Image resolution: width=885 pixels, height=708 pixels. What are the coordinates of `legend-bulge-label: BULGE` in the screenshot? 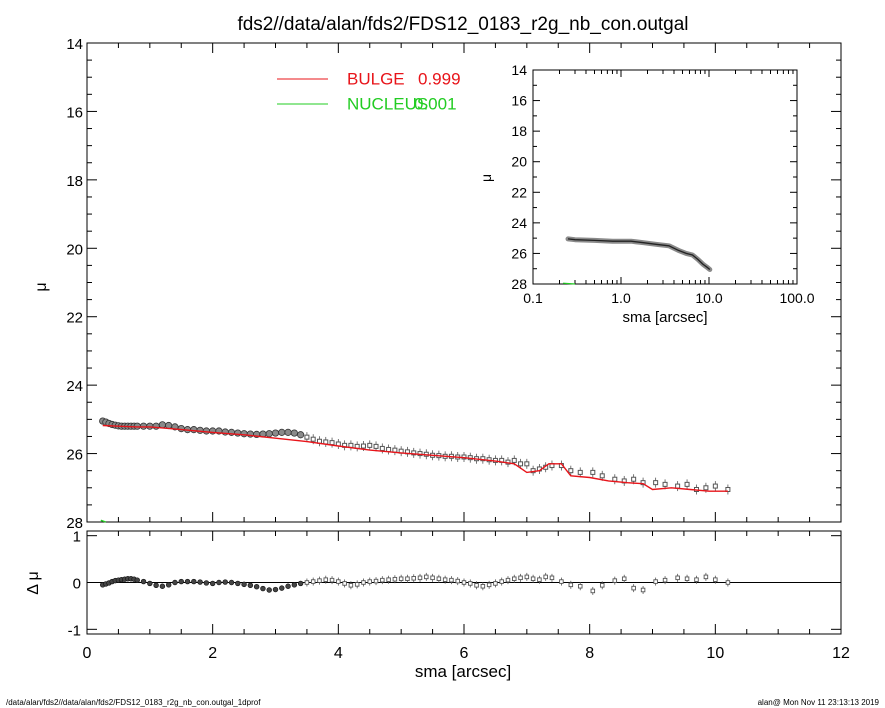 It's located at (376, 78).